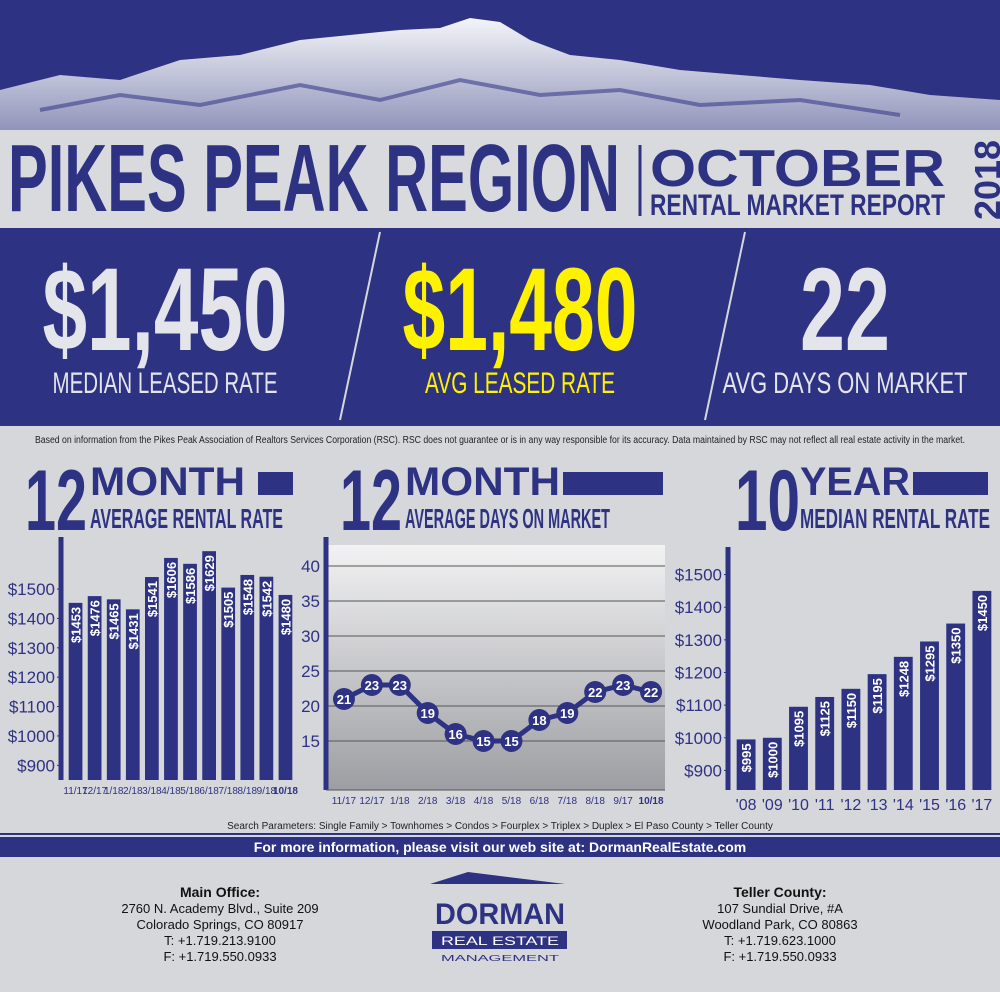 This screenshot has height=992, width=1000. I want to click on stat-label: AVG LEASED RATE, so click(520, 383).